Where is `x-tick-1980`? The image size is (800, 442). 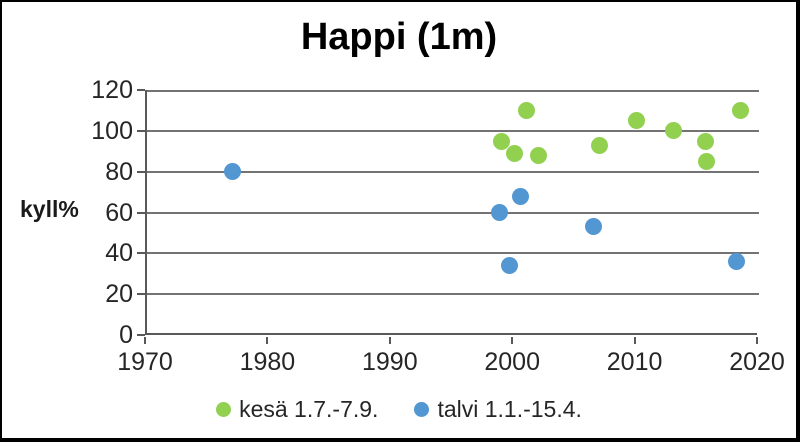 x-tick-1980 is located at coordinates (267, 340).